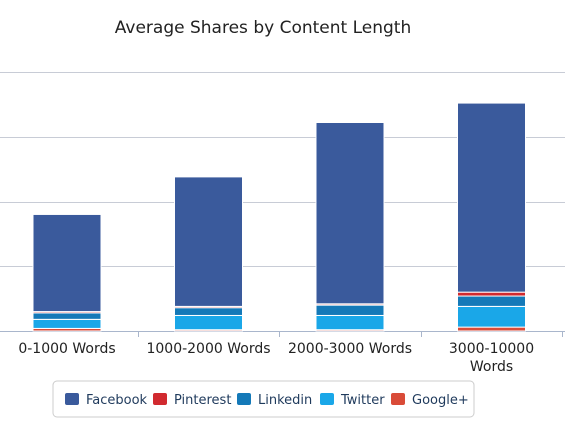 The height and width of the screenshot is (428, 565). I want to click on legend-label-twitter: Twitter, so click(362, 400).